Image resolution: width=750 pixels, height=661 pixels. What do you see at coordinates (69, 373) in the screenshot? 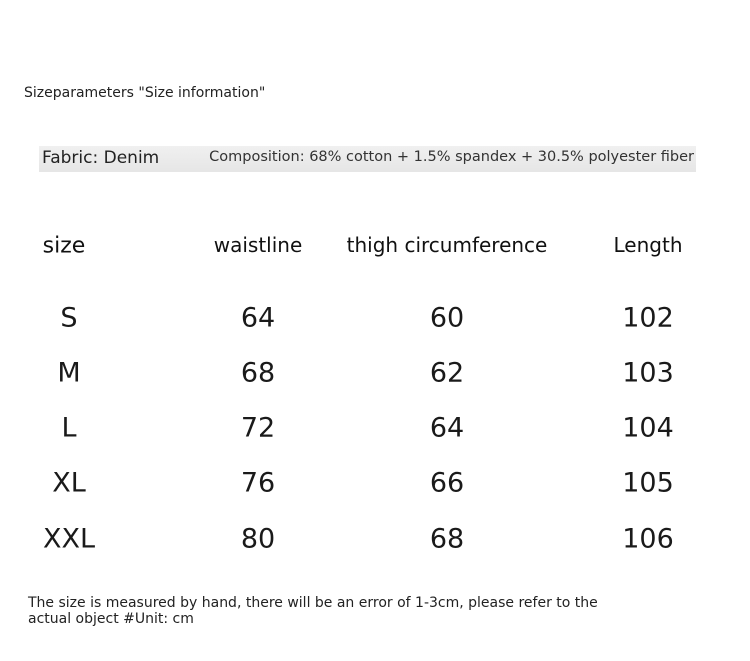
I see `size-cell: M` at bounding box center [69, 373].